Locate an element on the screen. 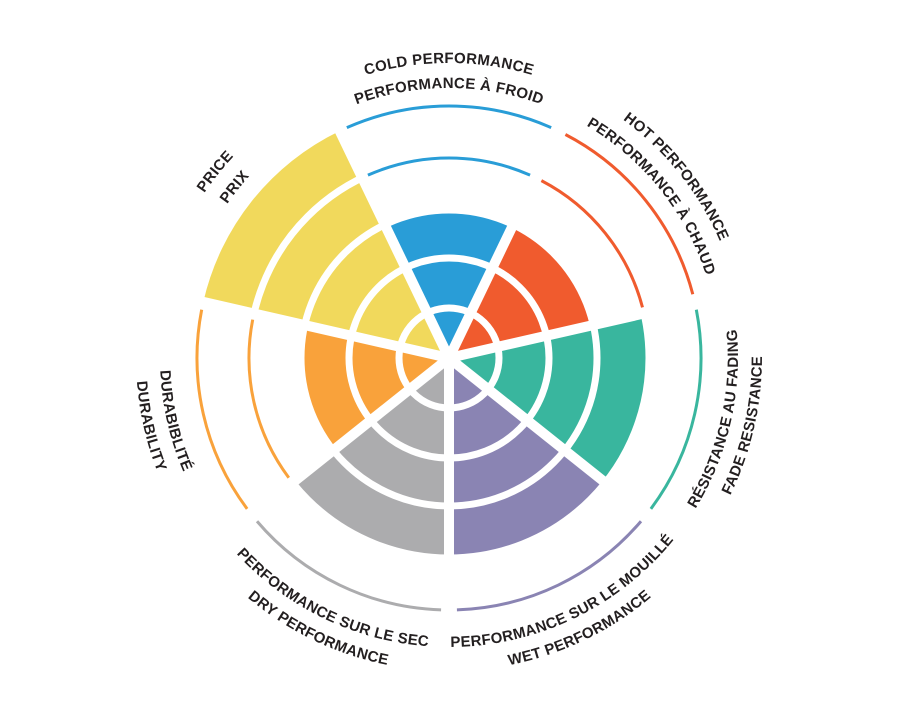 This screenshot has width=900, height=720. sector-fill-wet-performance is located at coordinates (527, 458).